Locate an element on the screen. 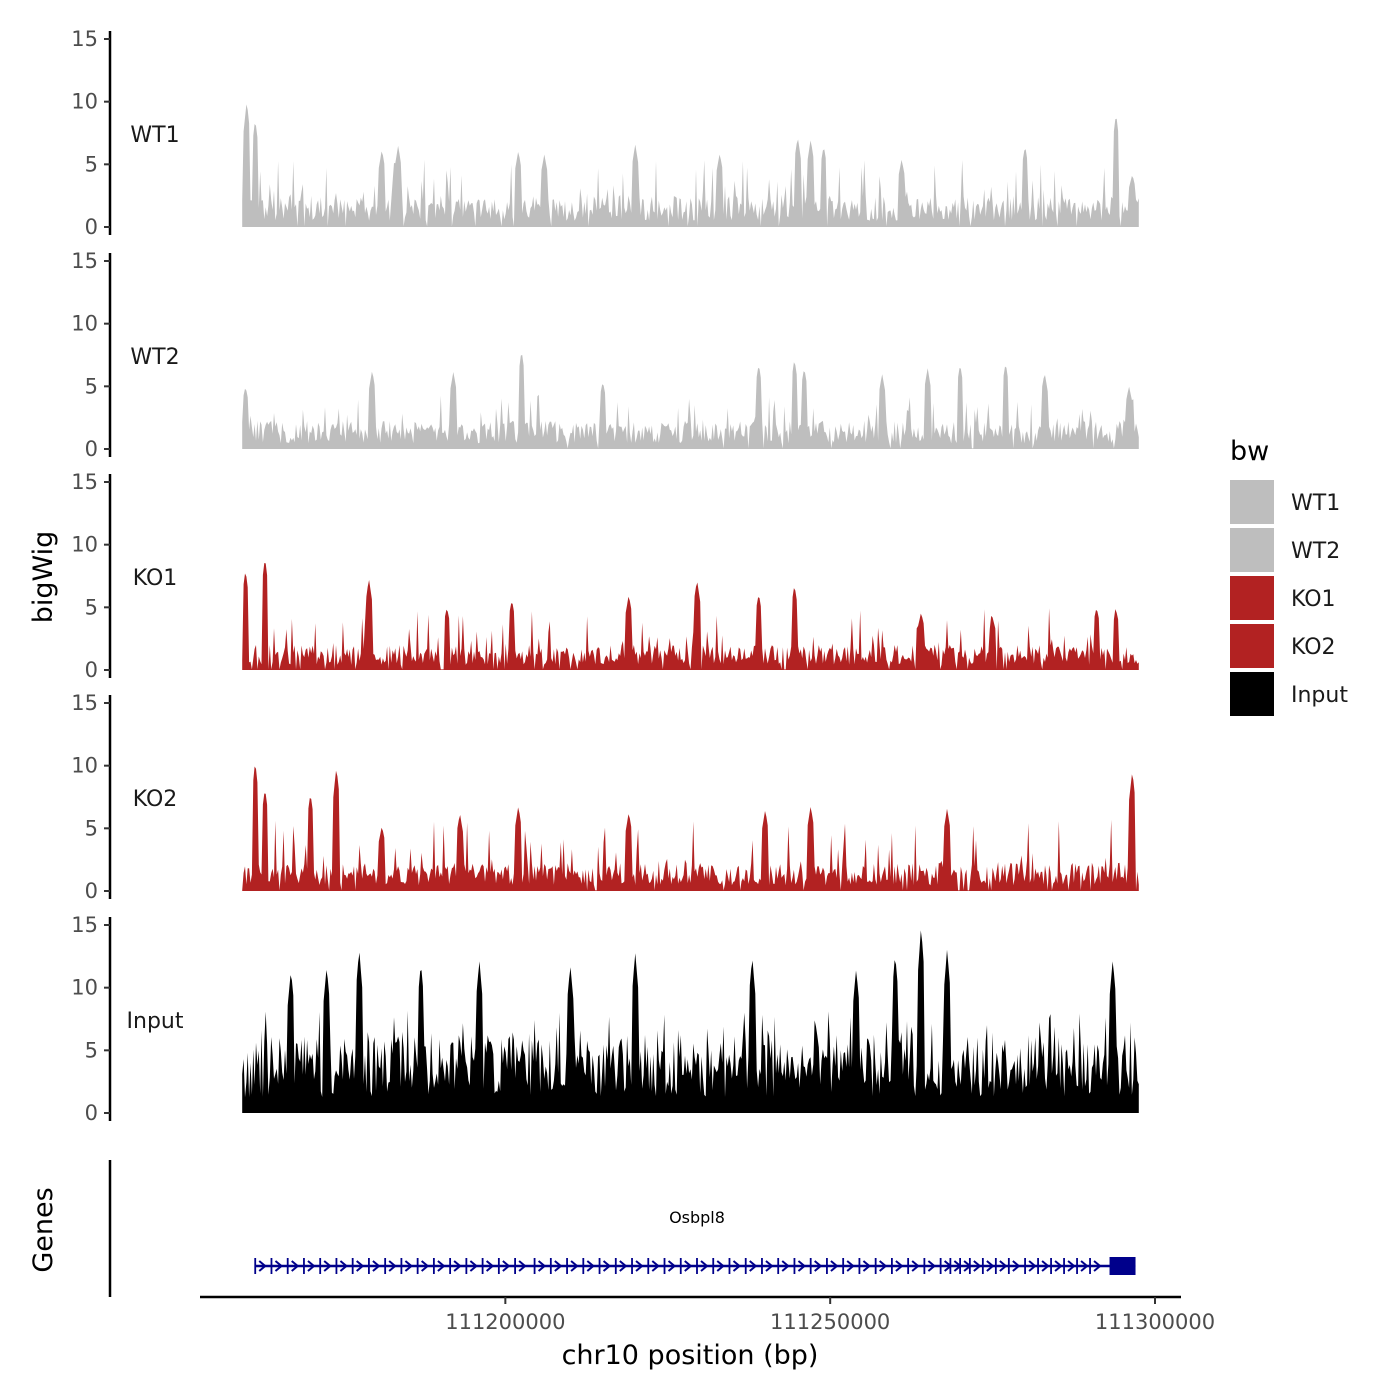 The image size is (1400, 1400). track-input: 0 5 10 15 Input is located at coordinates (605, 1019).